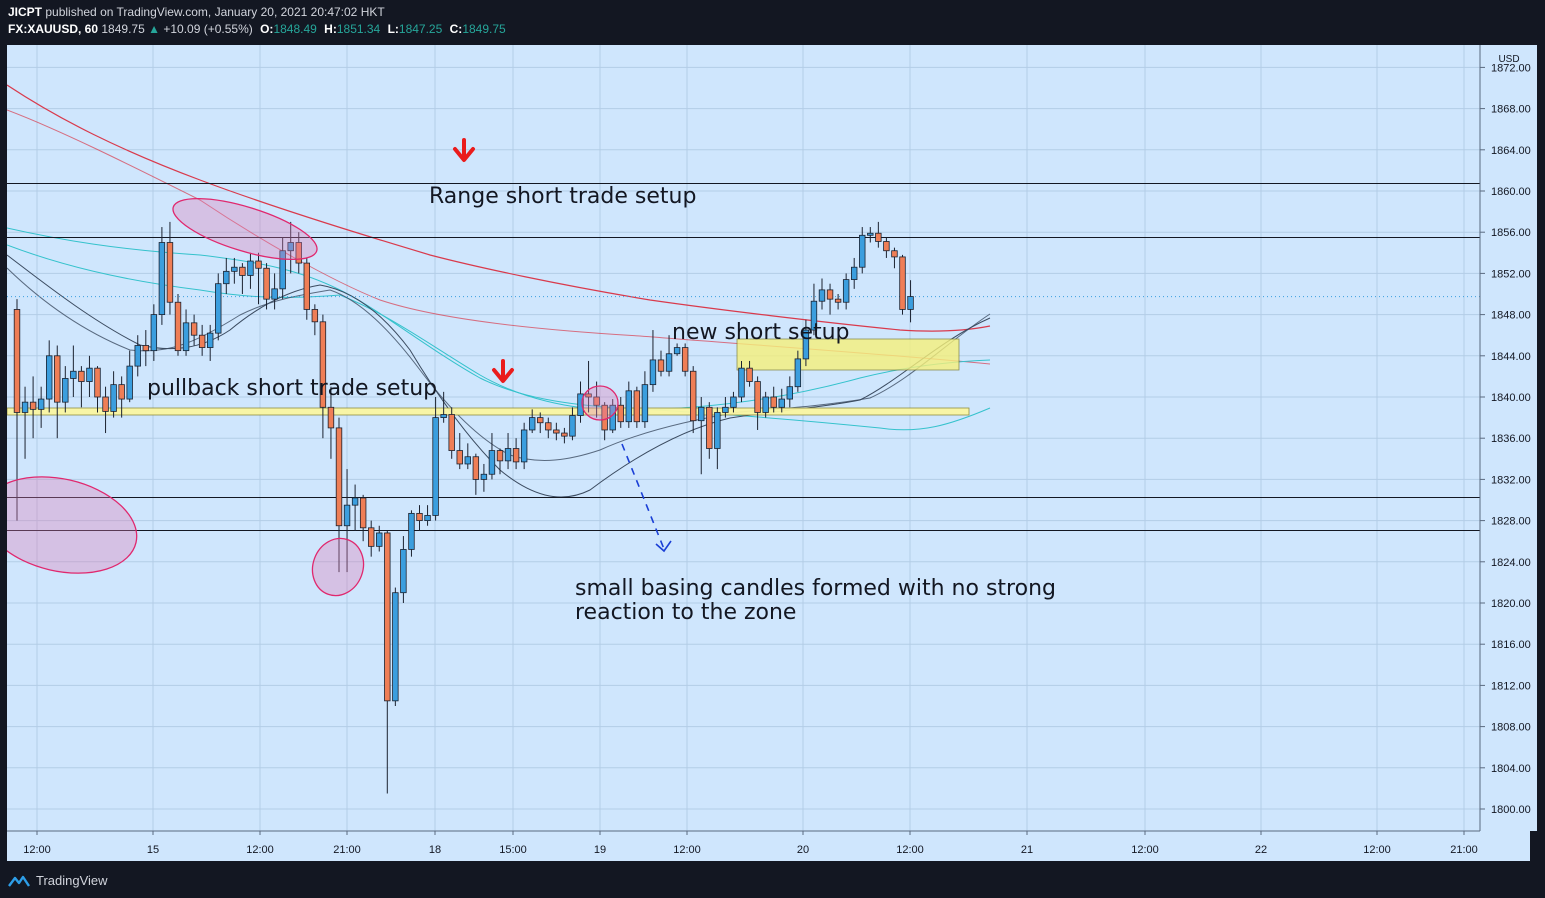  Describe the element at coordinates (1511, 151) in the screenshot. I see `y-tick-label: 1864.00` at that location.